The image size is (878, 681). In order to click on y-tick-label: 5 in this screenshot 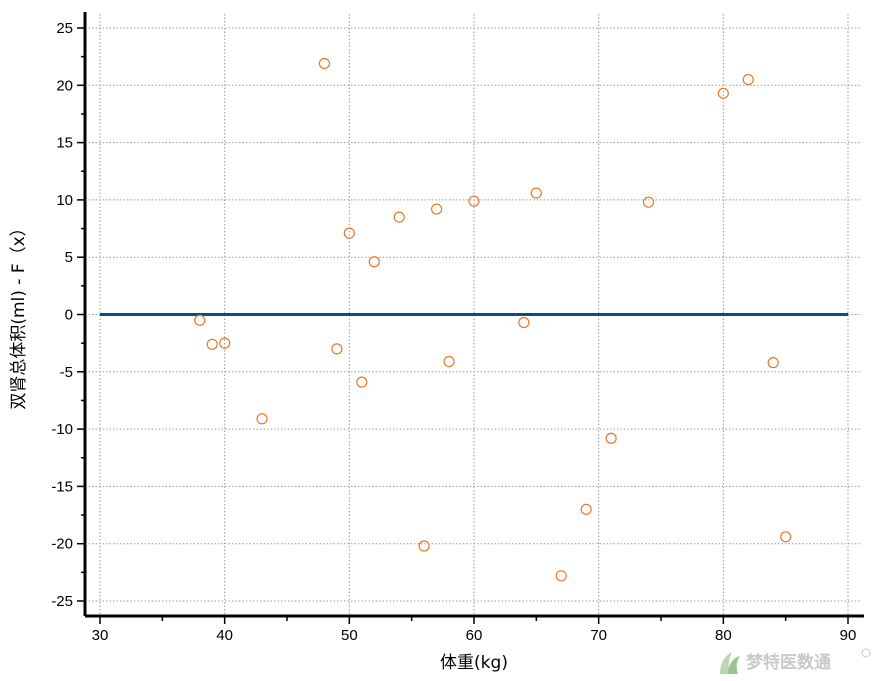, I will do `click(69, 257)`.